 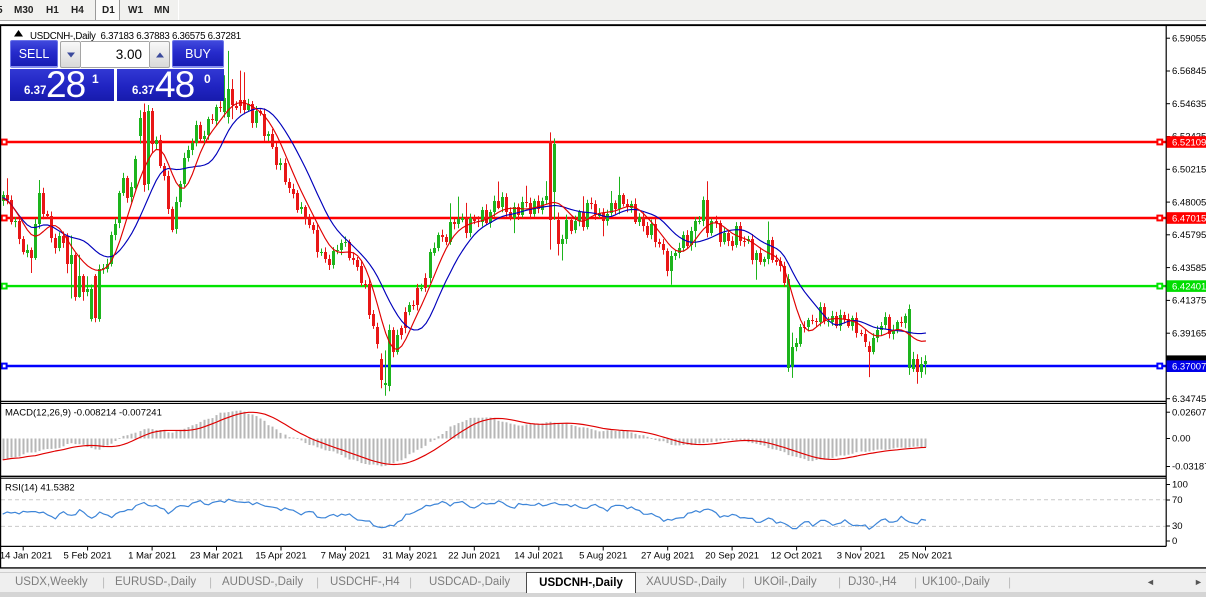 What do you see at coordinates (603, 556) in the screenshot?
I see `svg-text: 5 Aug 2021` at bounding box center [603, 556].